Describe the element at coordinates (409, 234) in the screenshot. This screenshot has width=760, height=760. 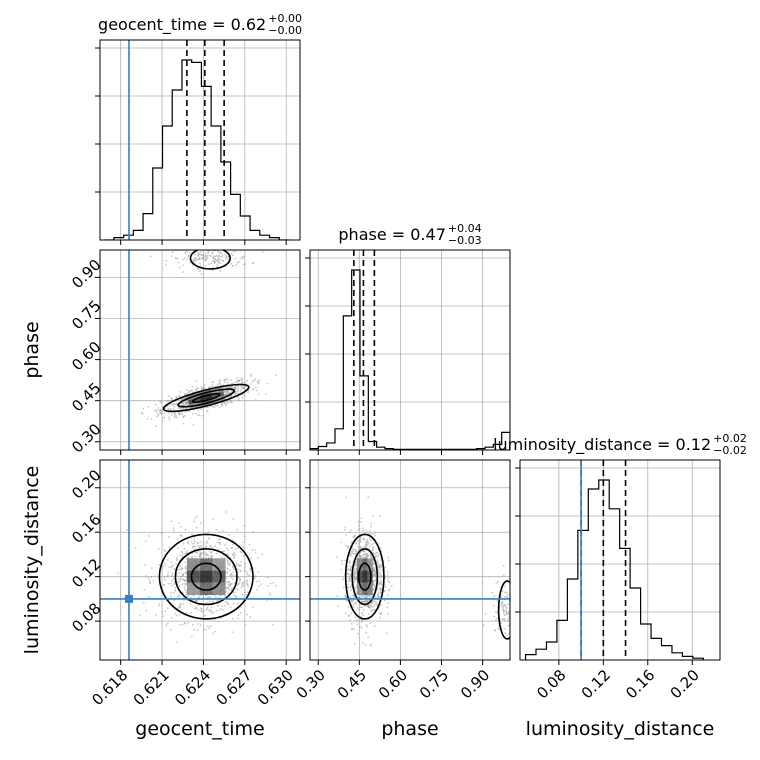
I see `panel-title-phase: phase = 0.47 +0.04−0.03` at that location.